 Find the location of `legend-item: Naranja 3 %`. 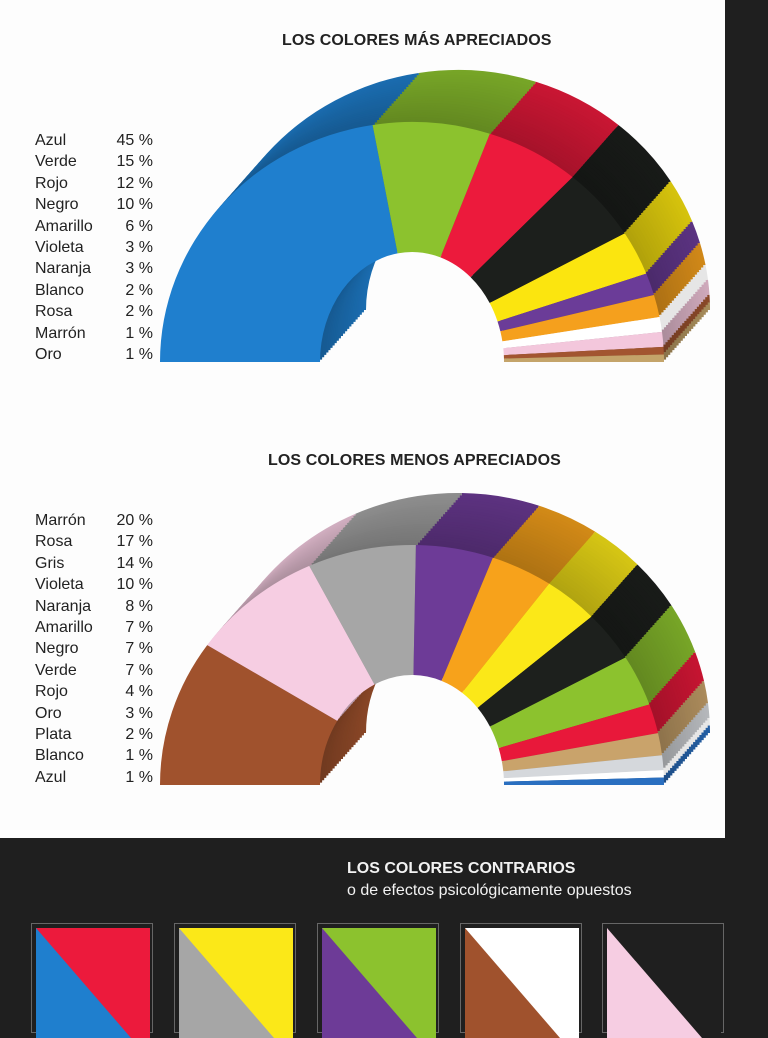

legend-item: Naranja 3 % is located at coordinates (94, 268).